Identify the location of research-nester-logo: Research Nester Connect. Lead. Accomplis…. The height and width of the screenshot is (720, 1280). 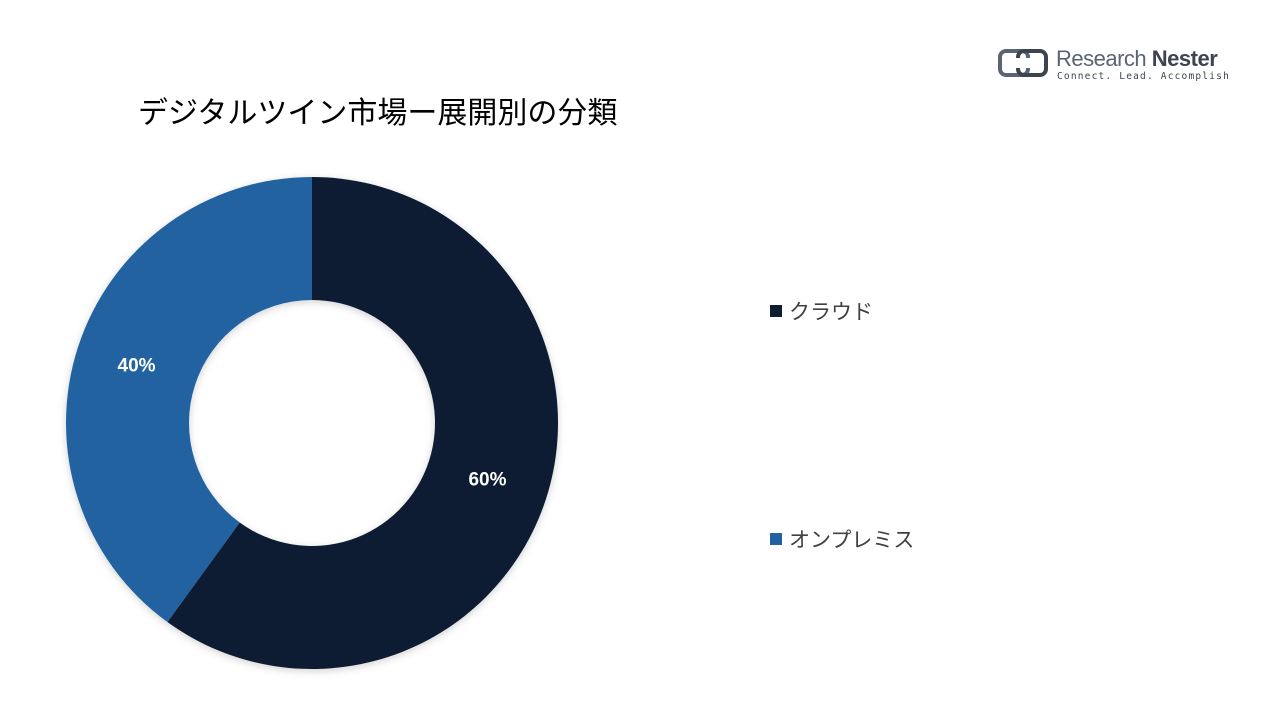
(1113, 66).